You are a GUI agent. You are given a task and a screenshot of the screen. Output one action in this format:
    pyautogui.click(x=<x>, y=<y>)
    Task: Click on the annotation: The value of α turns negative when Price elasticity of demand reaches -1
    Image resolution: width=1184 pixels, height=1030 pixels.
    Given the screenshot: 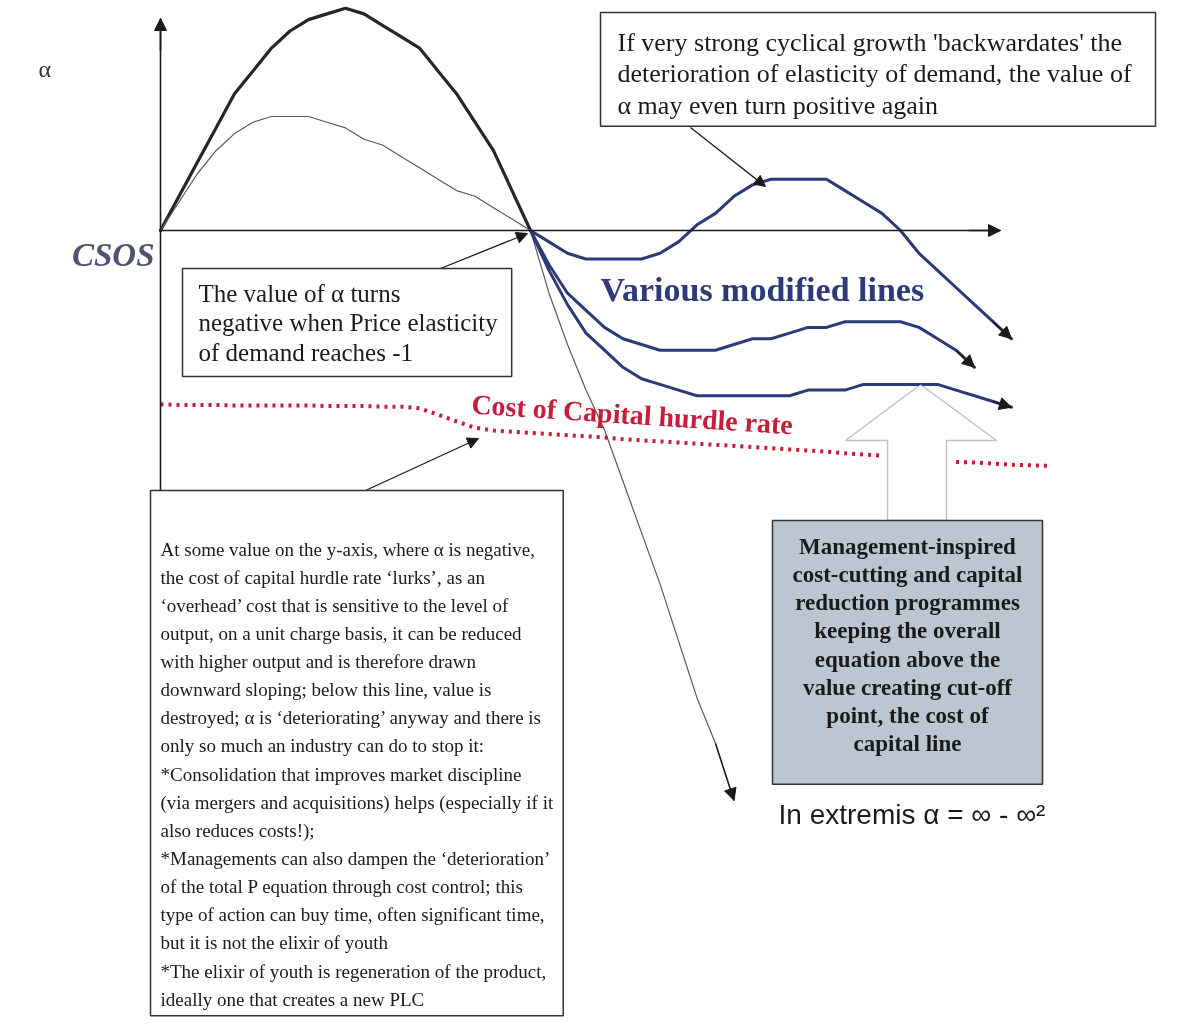 What is the action you would take?
    pyautogui.click(x=348, y=323)
    